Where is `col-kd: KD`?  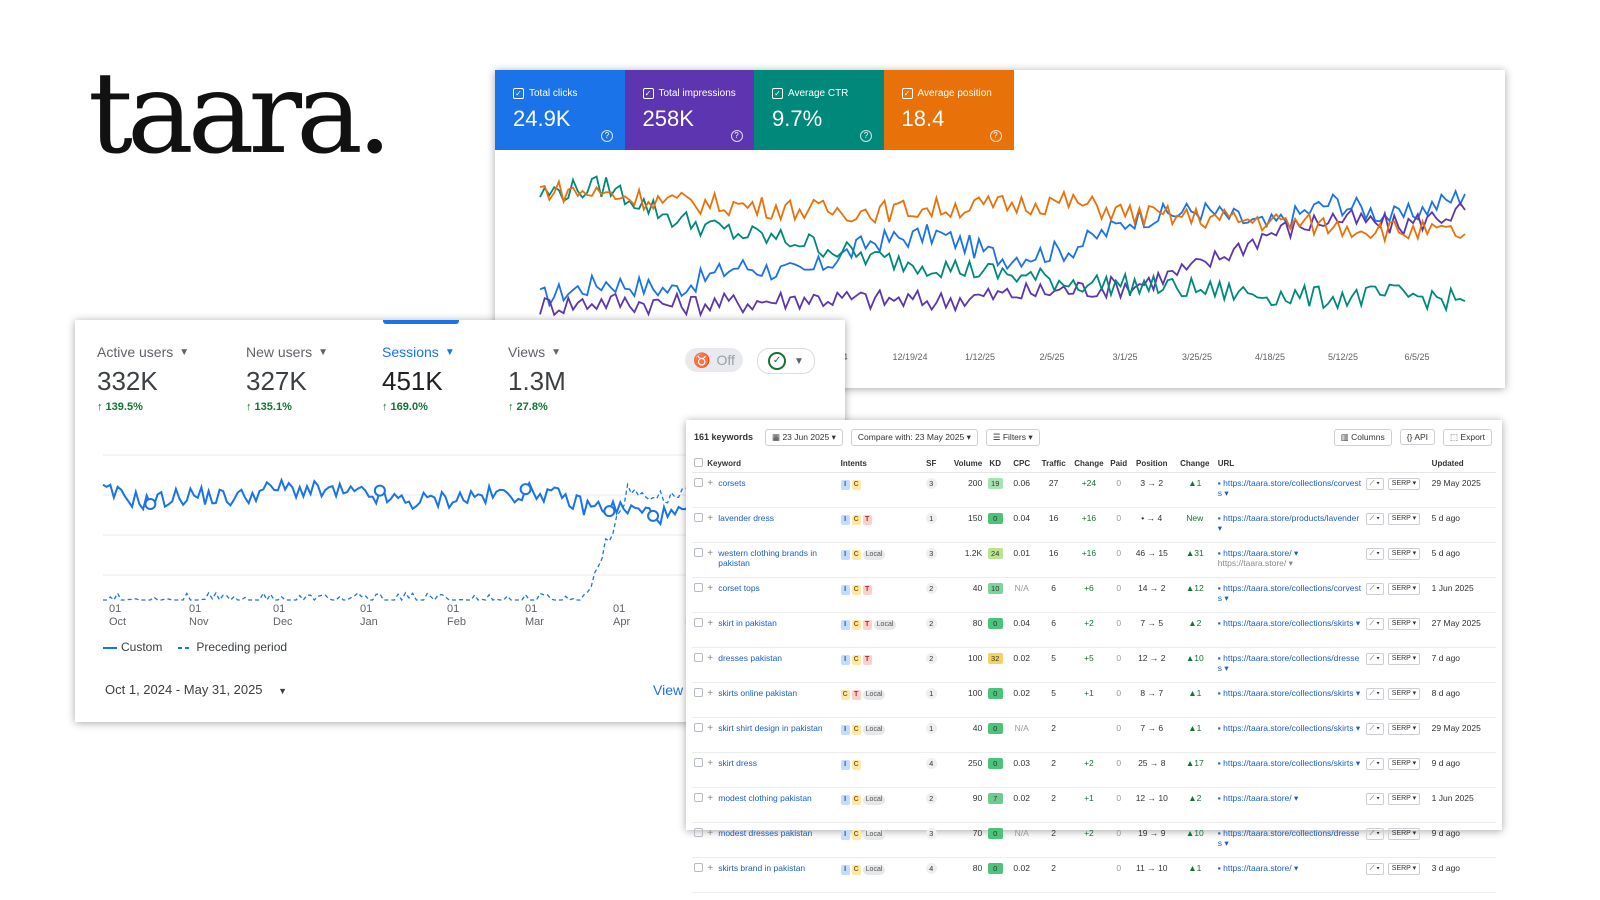 col-kd: KD is located at coordinates (995, 463).